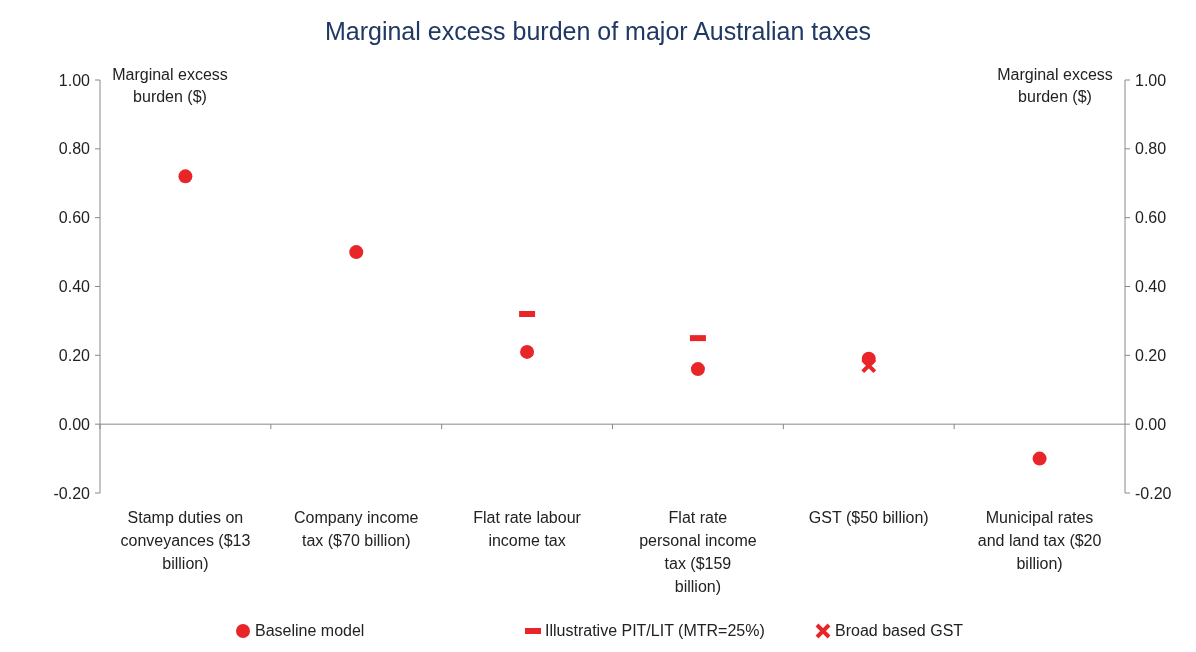 This screenshot has height=652, width=1196. I want to click on y2-tick-label: -0.20, so click(1153, 493).